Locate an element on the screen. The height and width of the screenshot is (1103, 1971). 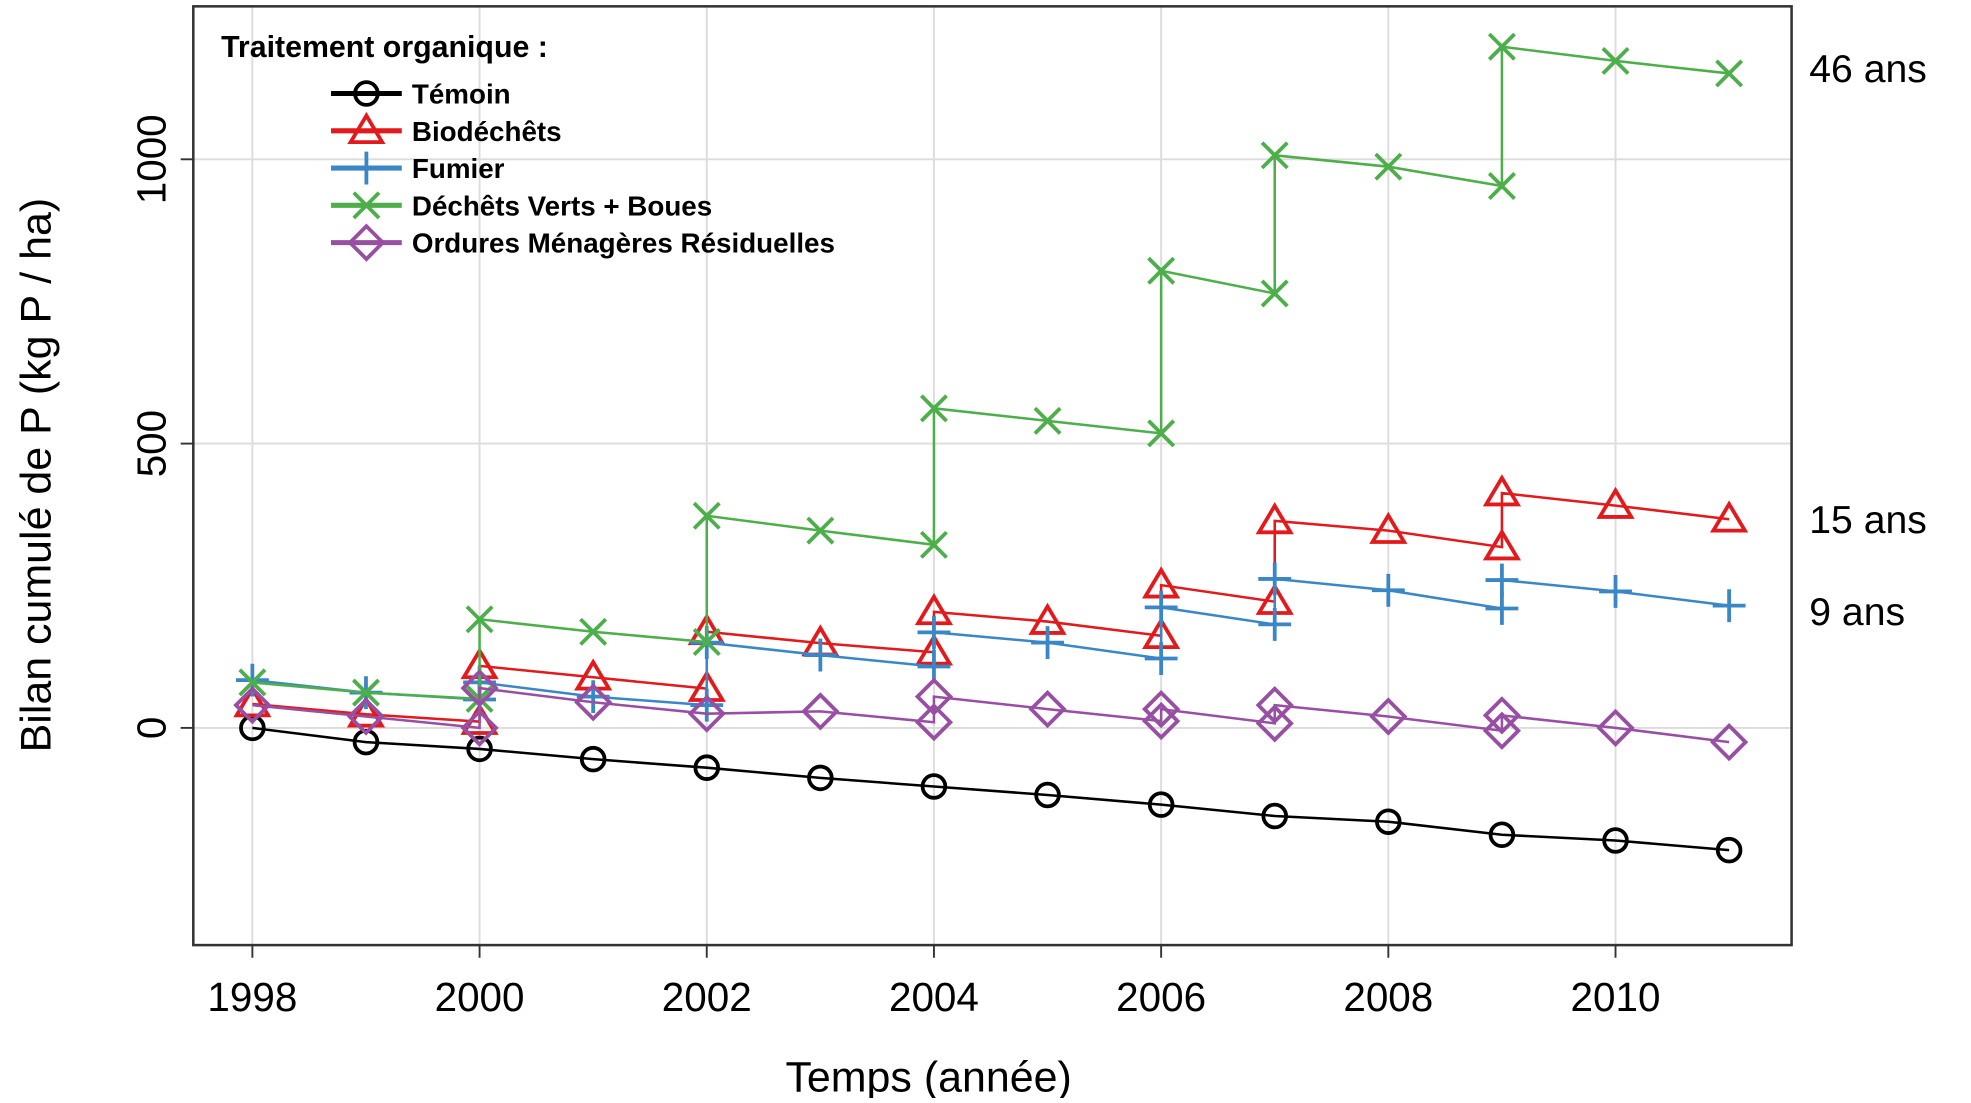
legend-label: Ordures Ménagères Résiduelles is located at coordinates (623, 243).